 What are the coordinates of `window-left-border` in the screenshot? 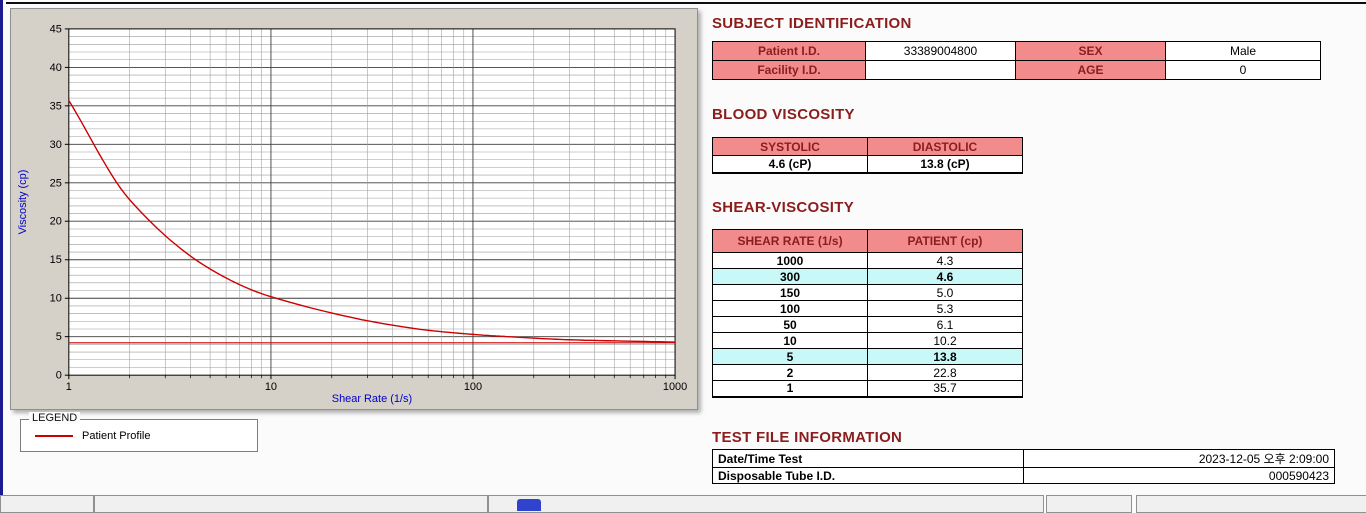 It's located at (1, 254).